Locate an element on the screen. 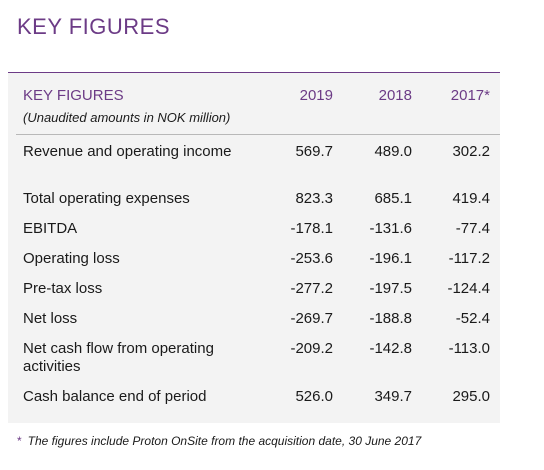 This screenshot has width=544, height=470. cell-cash-balance-2017: 295.0 is located at coordinates (471, 396).